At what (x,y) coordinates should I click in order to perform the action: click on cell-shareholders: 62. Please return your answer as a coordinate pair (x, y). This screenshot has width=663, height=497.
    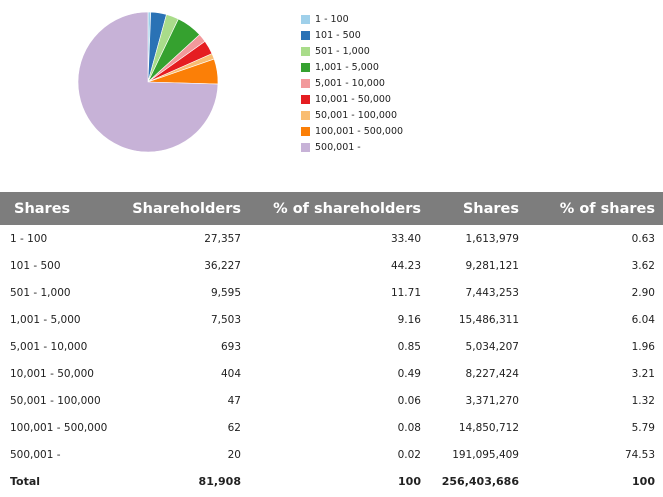
    Looking at the image, I should click on (234, 427).